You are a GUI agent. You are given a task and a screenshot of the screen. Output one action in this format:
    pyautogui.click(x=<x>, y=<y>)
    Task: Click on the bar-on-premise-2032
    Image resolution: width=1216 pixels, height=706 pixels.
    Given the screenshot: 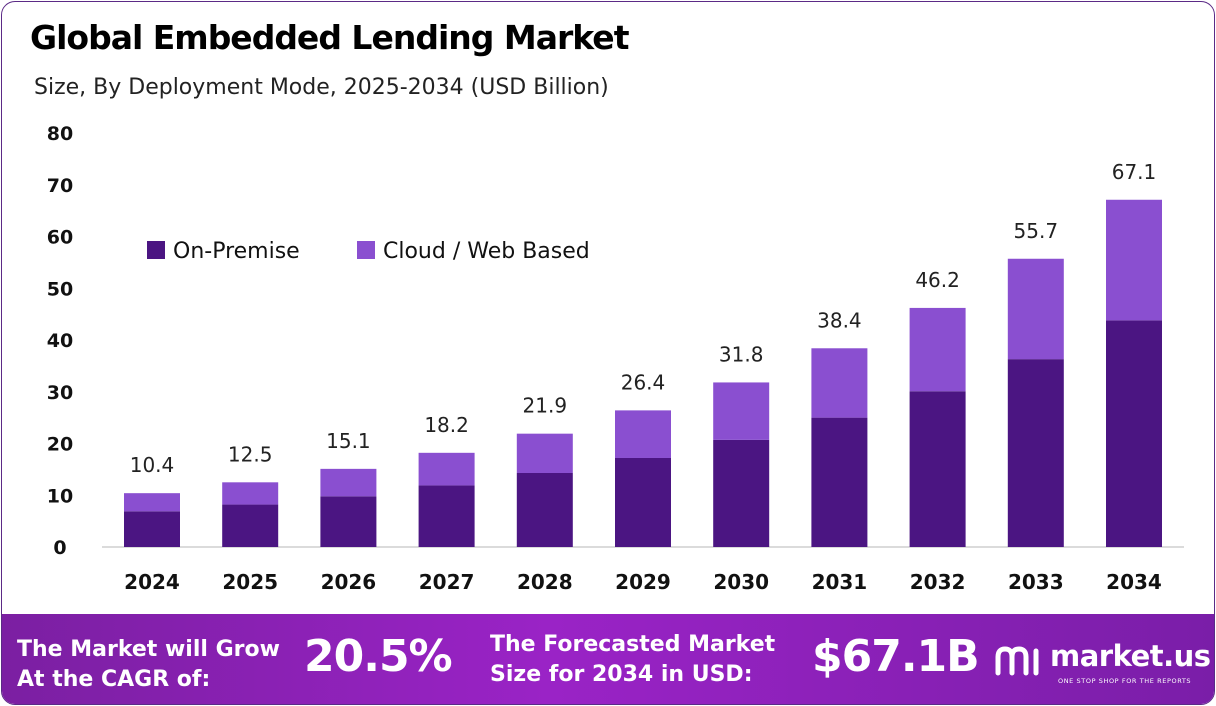 What is the action you would take?
    pyautogui.click(x=937, y=469)
    